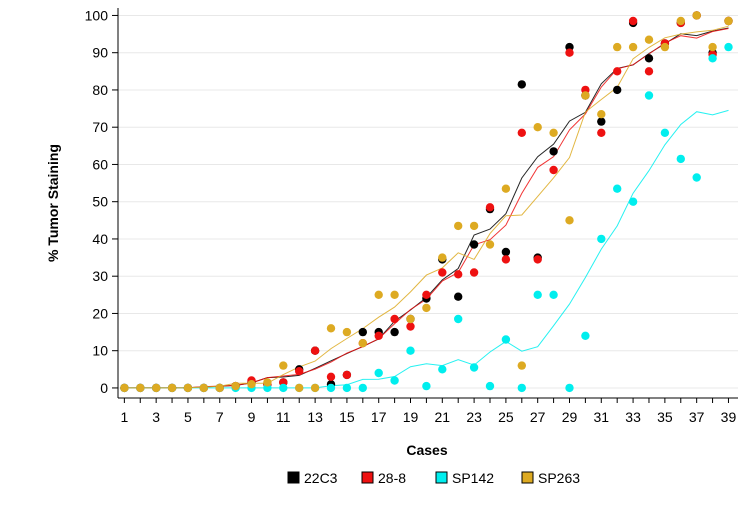 The image size is (752, 509). Describe the element at coordinates (443, 417) in the screenshot. I see `x-tick-label: 21` at that location.